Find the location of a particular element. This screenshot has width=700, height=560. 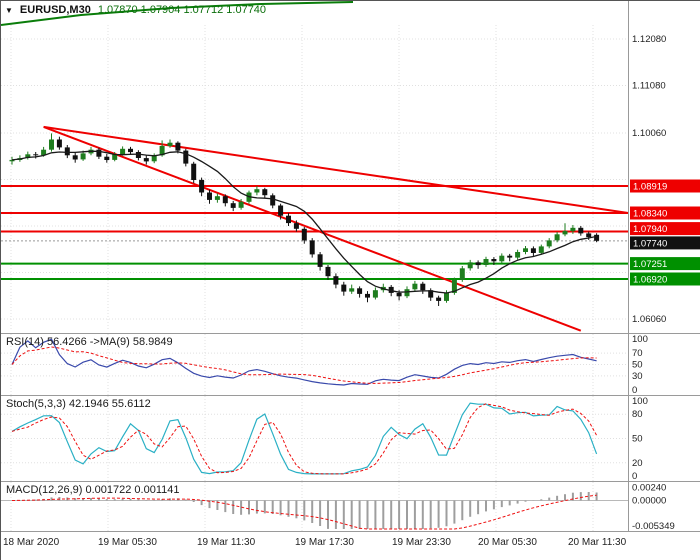

axis-label: 30 is located at coordinates (637, 376).